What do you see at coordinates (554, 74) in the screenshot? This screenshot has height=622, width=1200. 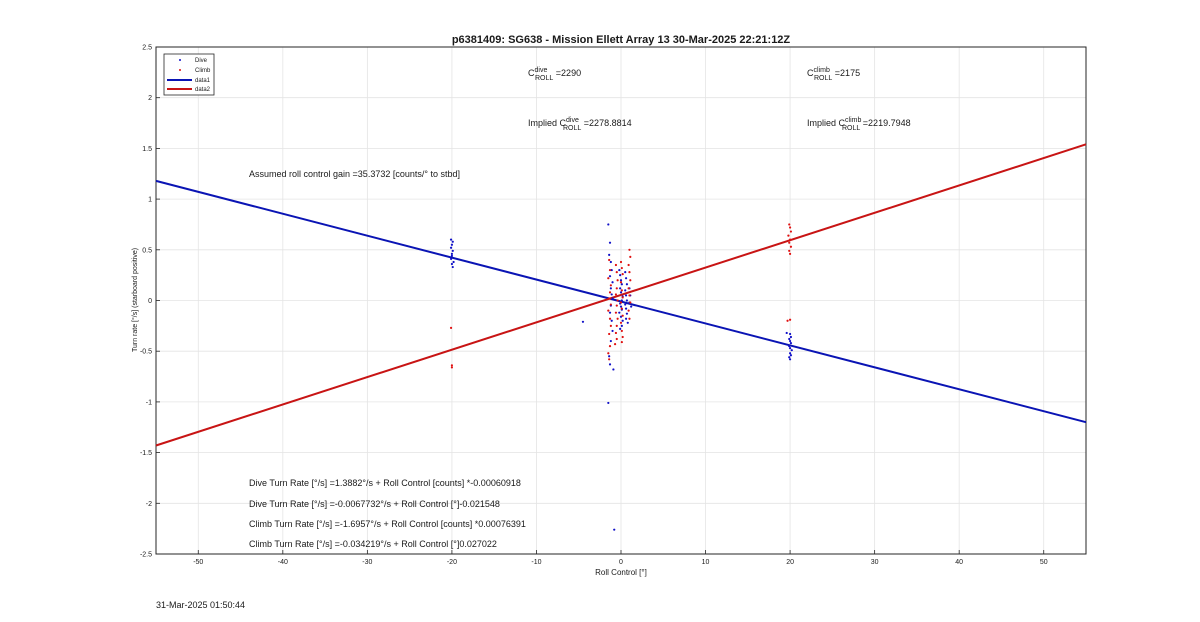 I see `cdive-annotation: Cdive ROLL =2290` at bounding box center [554, 74].